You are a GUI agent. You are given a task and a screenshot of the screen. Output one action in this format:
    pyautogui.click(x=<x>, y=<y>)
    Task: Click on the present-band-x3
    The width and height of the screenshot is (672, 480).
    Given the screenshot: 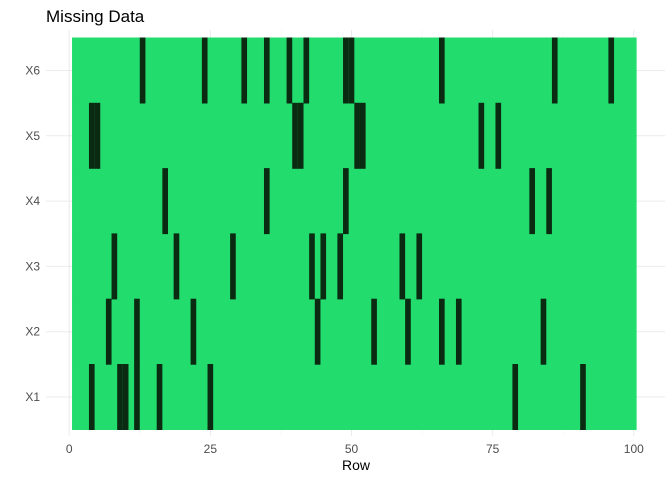 What is the action you would take?
    pyautogui.click(x=354, y=266)
    